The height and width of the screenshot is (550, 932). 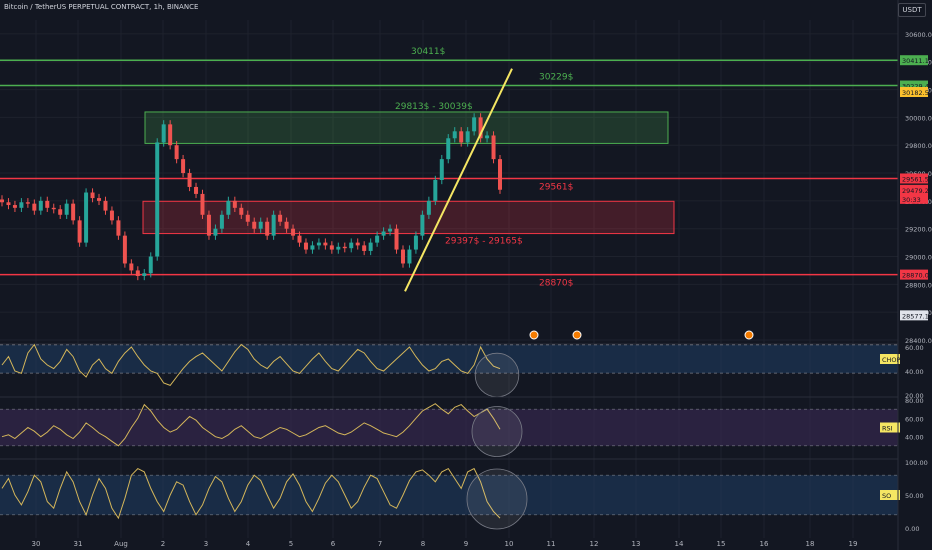 What do you see at coordinates (918, 35) in the screenshot?
I see `price-tick-label: 30600.0` at bounding box center [918, 35].